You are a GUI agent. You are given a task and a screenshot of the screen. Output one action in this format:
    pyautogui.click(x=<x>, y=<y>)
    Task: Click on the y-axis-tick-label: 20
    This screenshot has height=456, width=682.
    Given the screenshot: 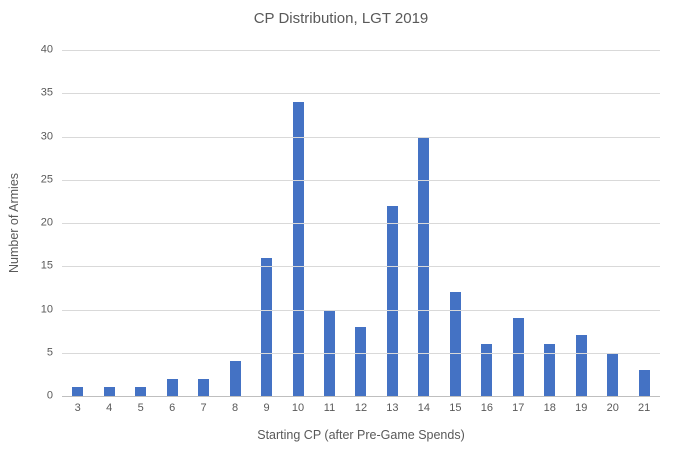 What is the action you would take?
    pyautogui.click(x=46, y=222)
    